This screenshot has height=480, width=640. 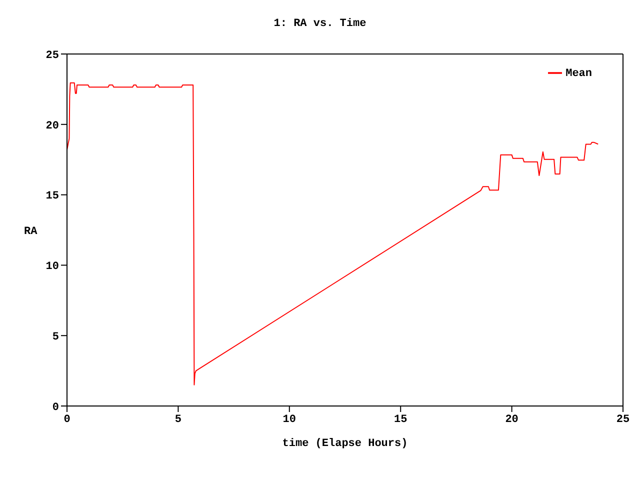 I want to click on x-tick-label: 0, so click(x=67, y=420).